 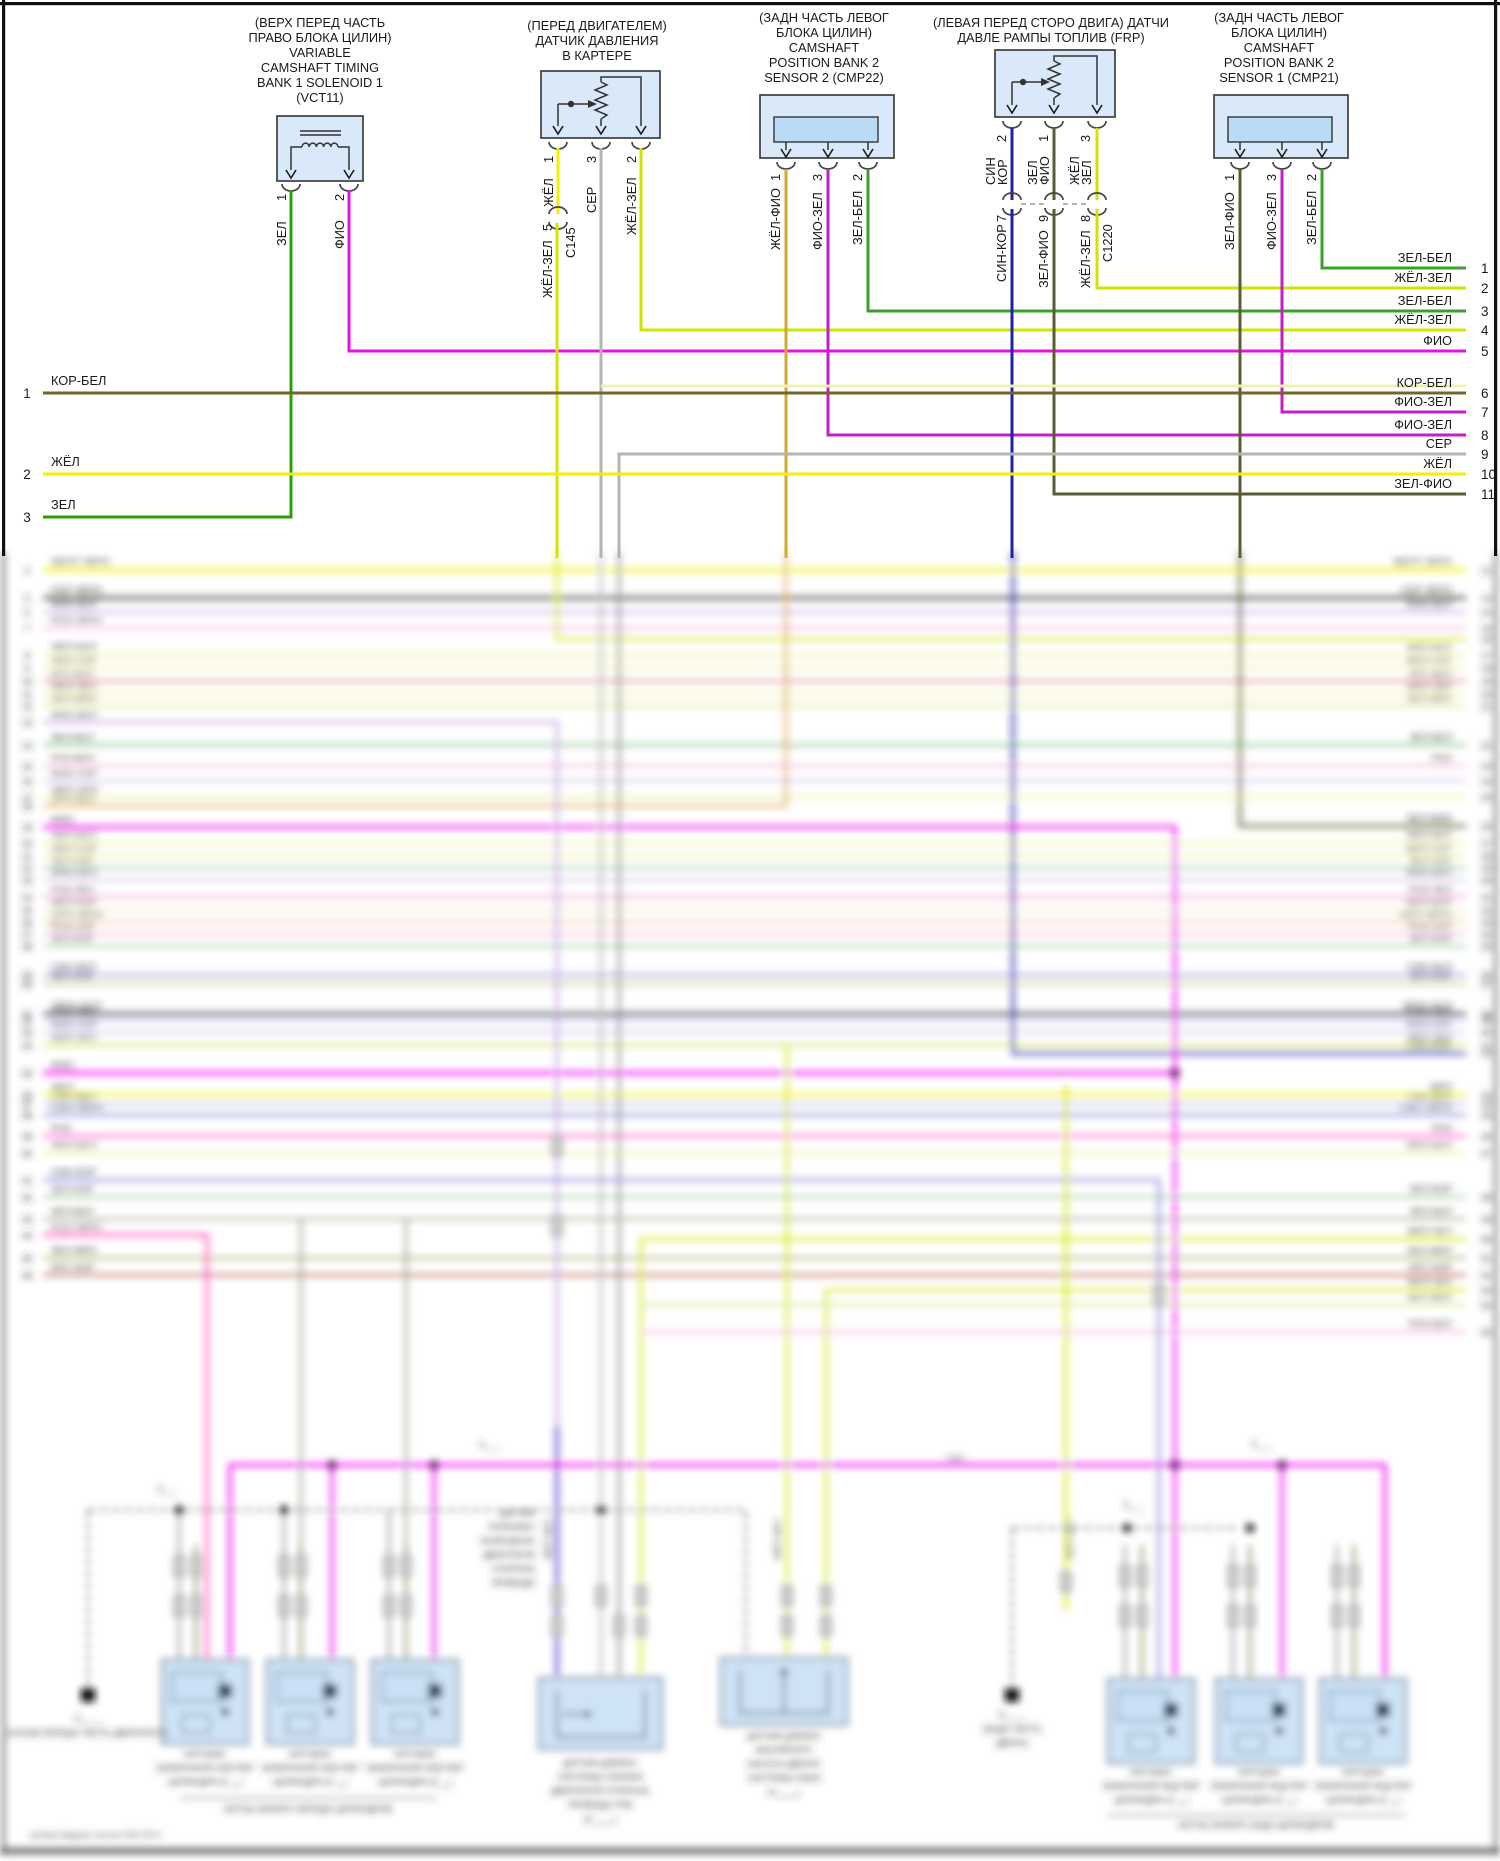 What do you see at coordinates (511, 1527) in the screenshot?
I see `svg-text: ПОЛОЖЕН` at bounding box center [511, 1527].